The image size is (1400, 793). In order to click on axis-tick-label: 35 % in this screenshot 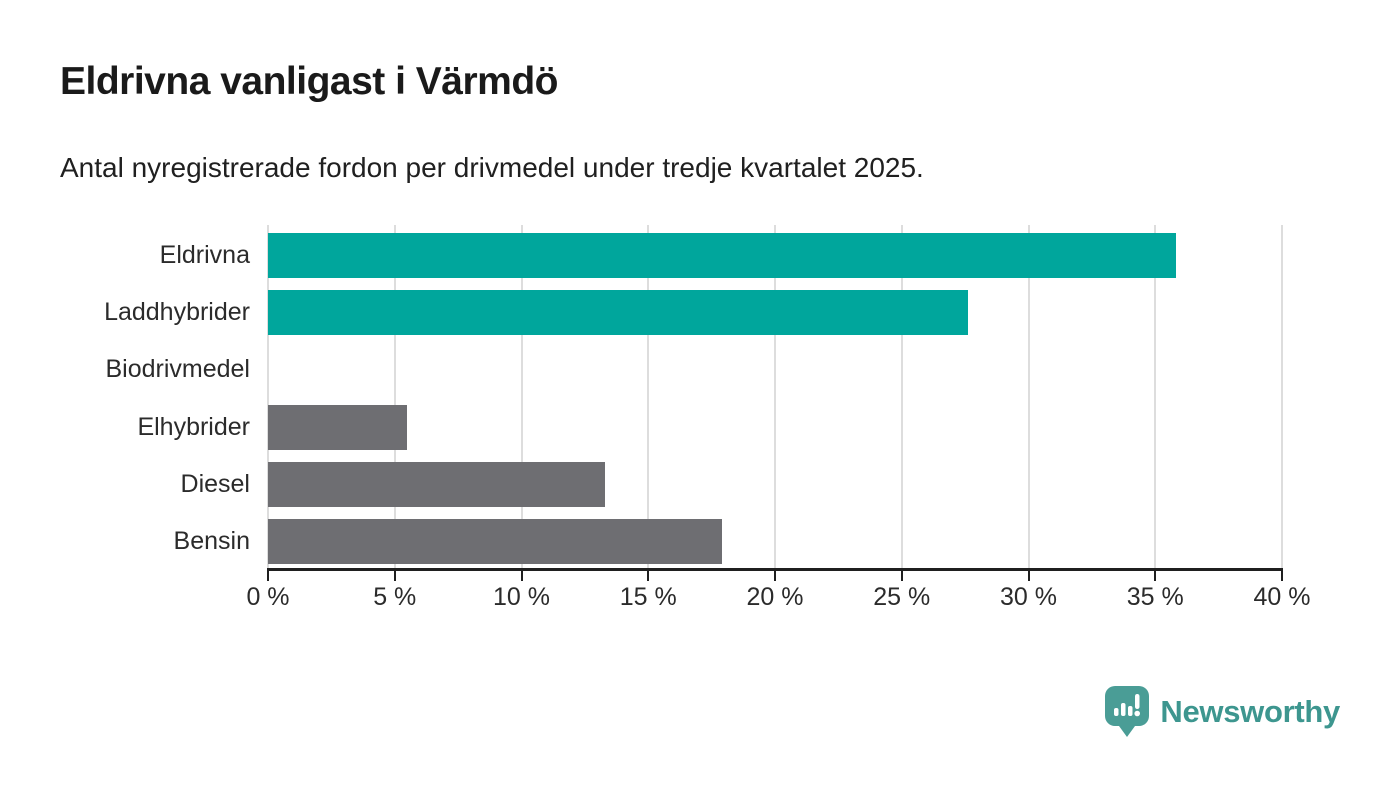, I will do `click(1155, 597)`.